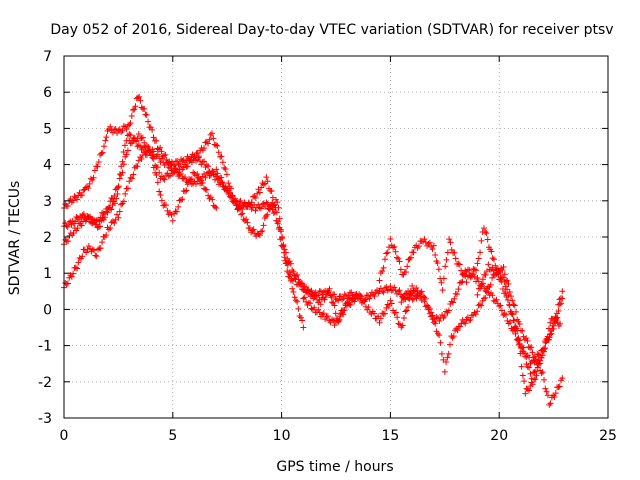 The height and width of the screenshot is (480, 640). Describe the element at coordinates (47, 238) in the screenshot. I see `y-tick-label: 2` at that location.